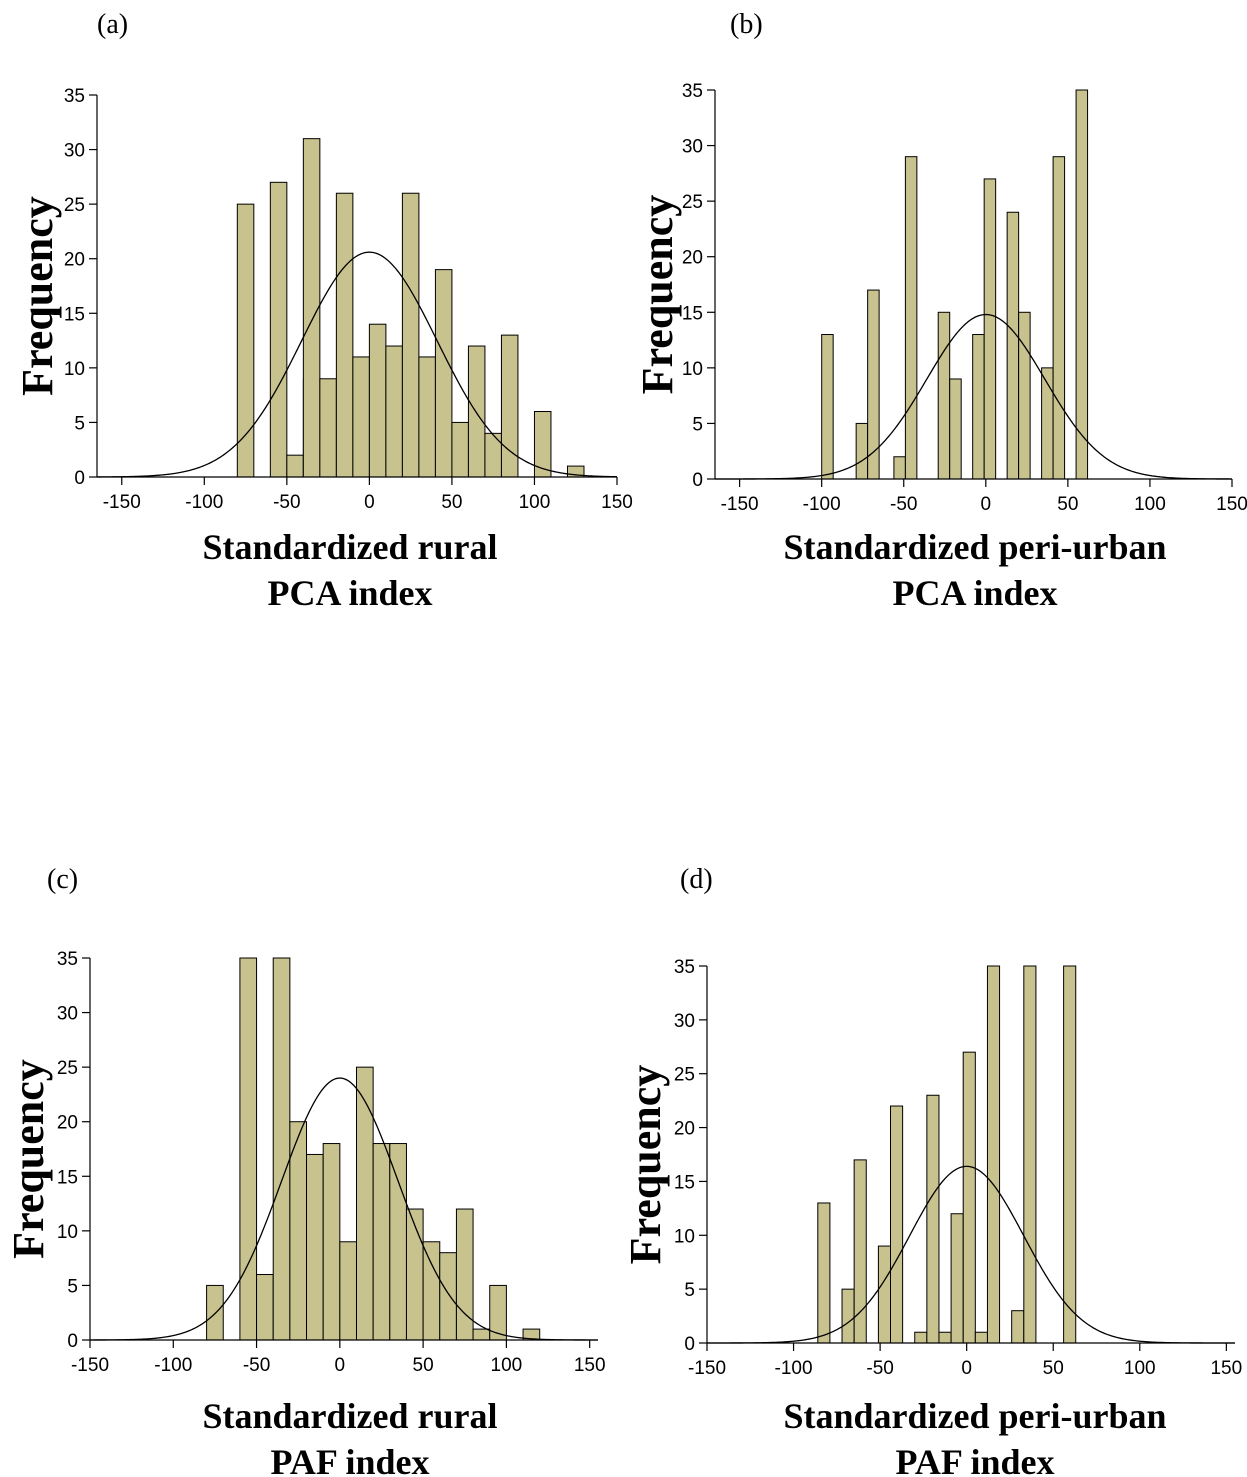  I want to click on panel-label: (b), so click(746, 24).